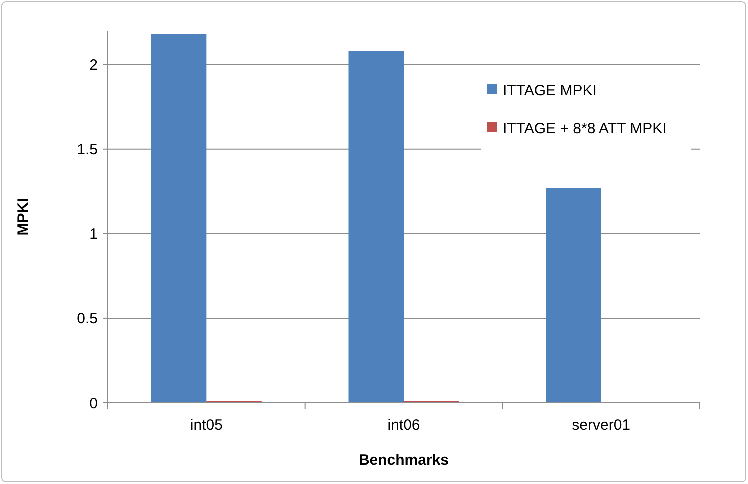 The image size is (748, 484). What do you see at coordinates (87, 319) in the screenshot?
I see `y-tick-label: 0.5` at bounding box center [87, 319].